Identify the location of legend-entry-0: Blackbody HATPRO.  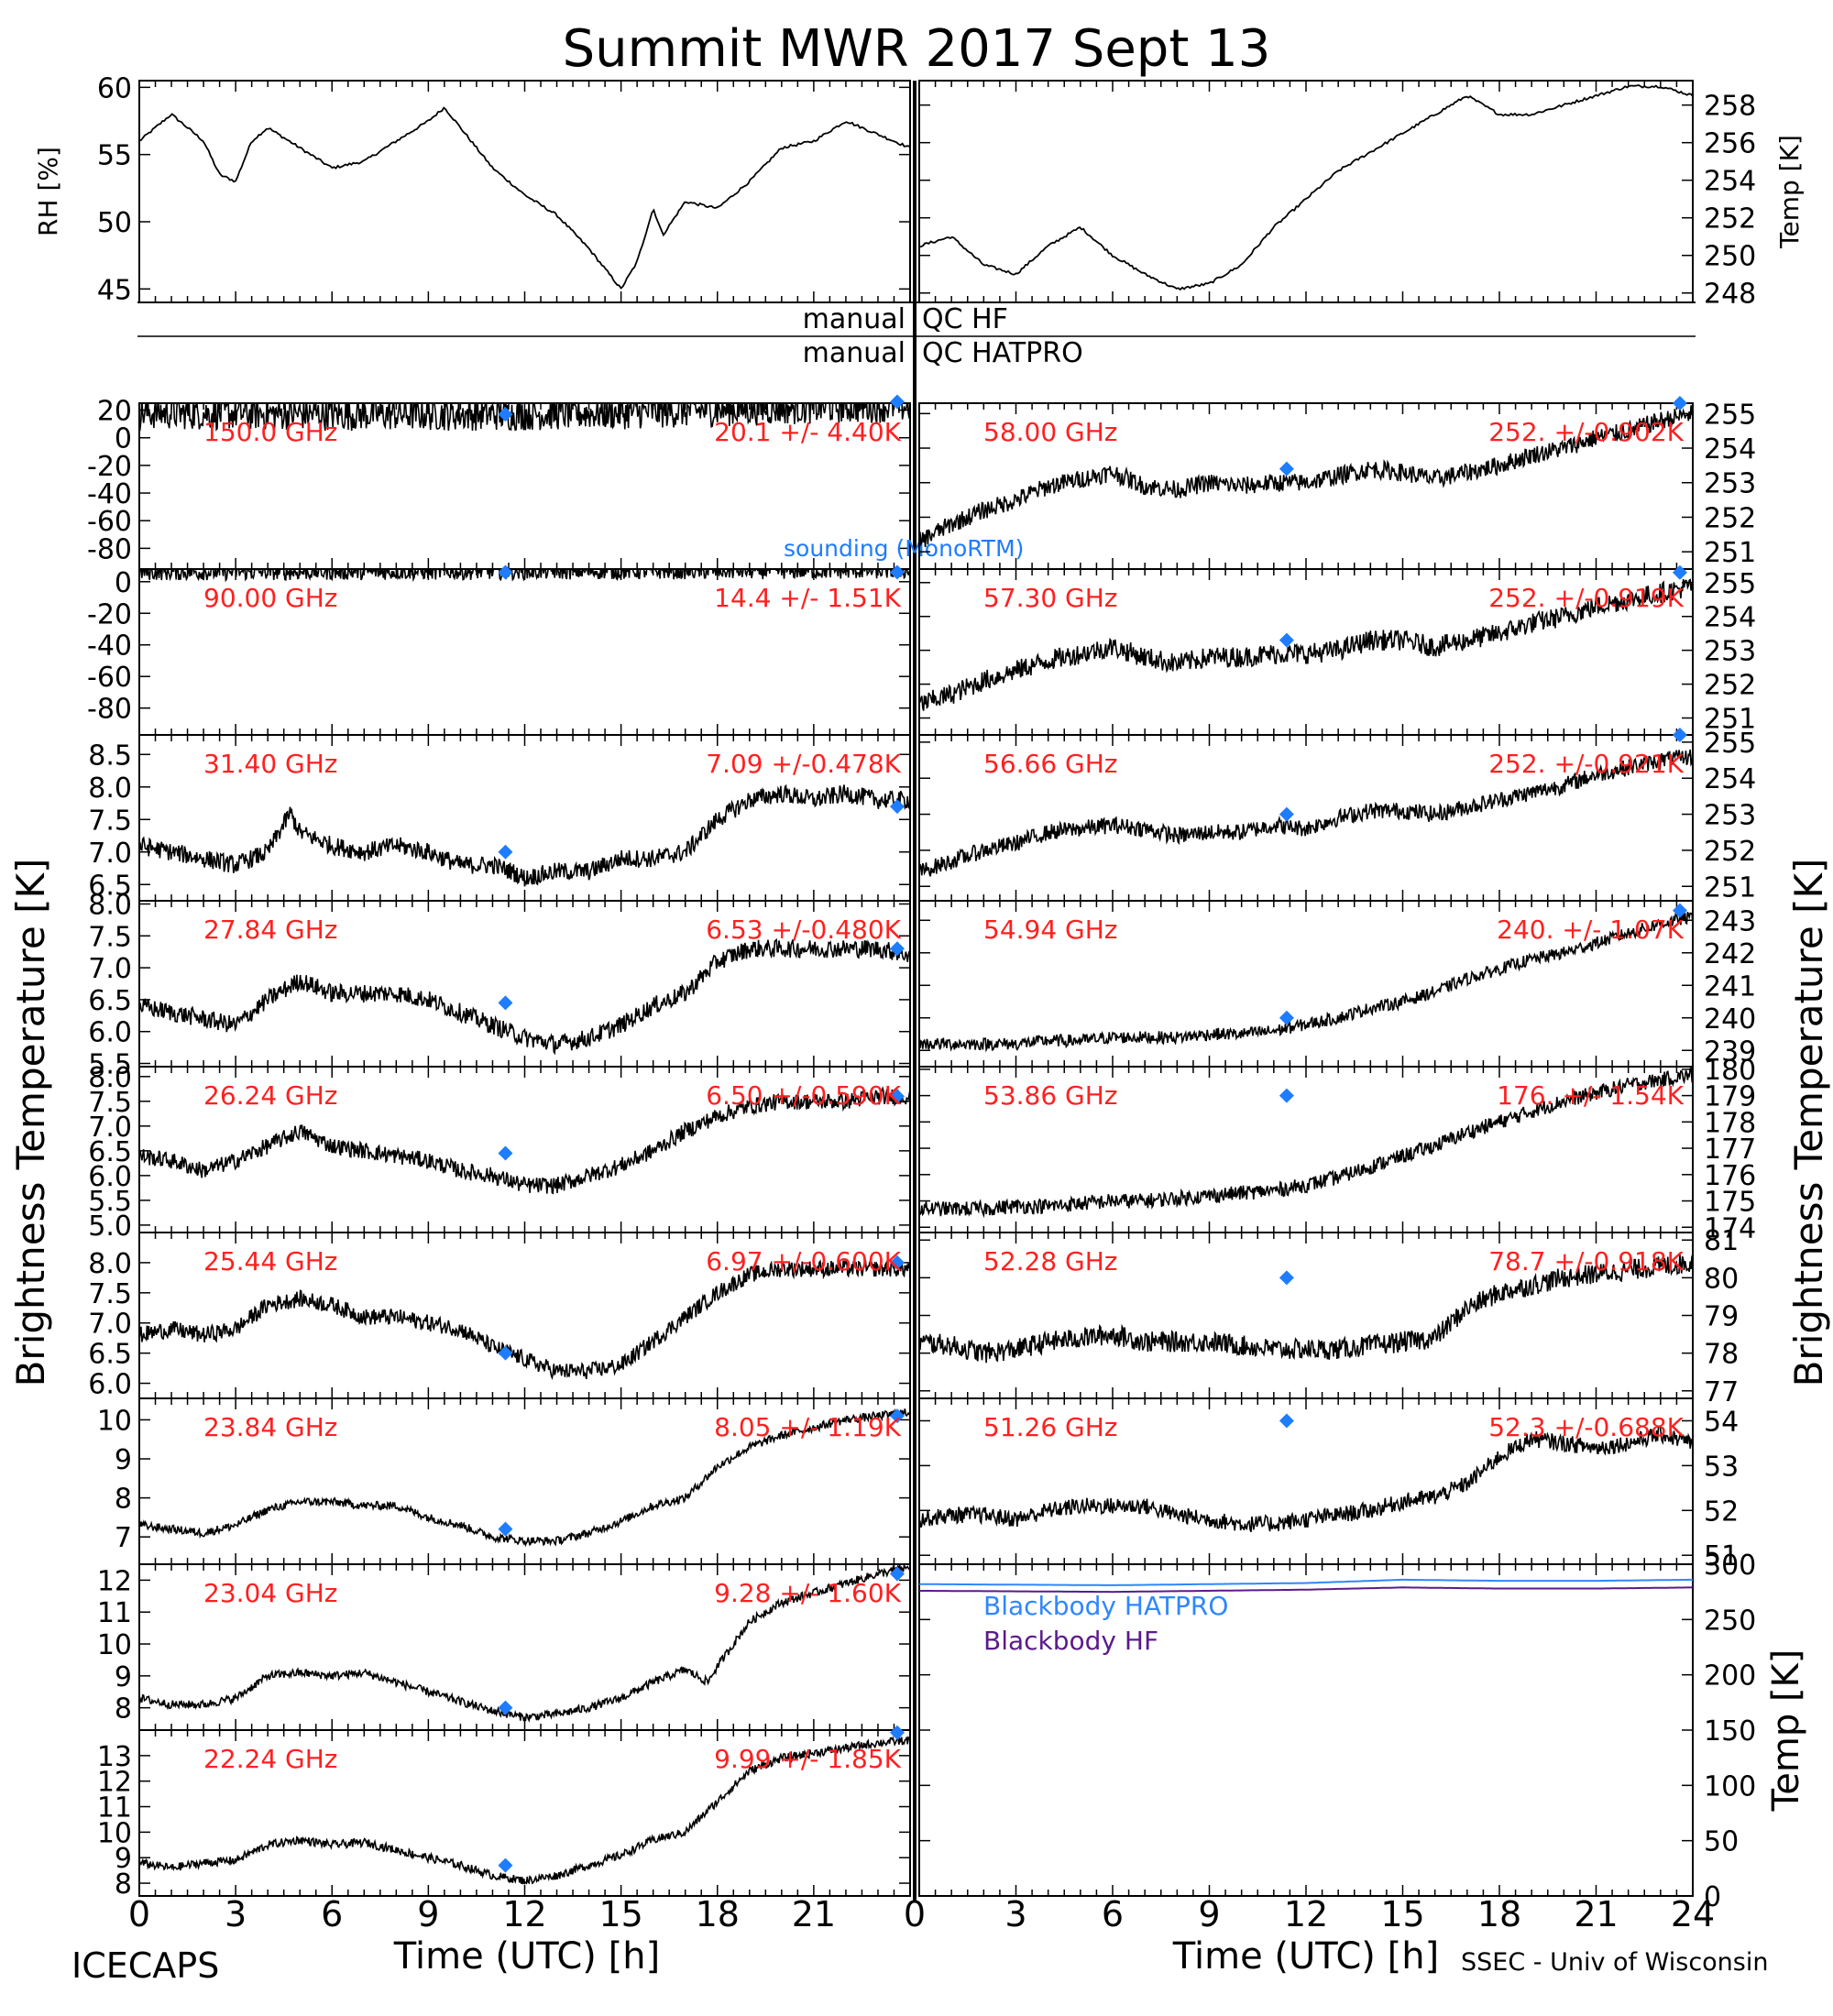
(1105, 1606).